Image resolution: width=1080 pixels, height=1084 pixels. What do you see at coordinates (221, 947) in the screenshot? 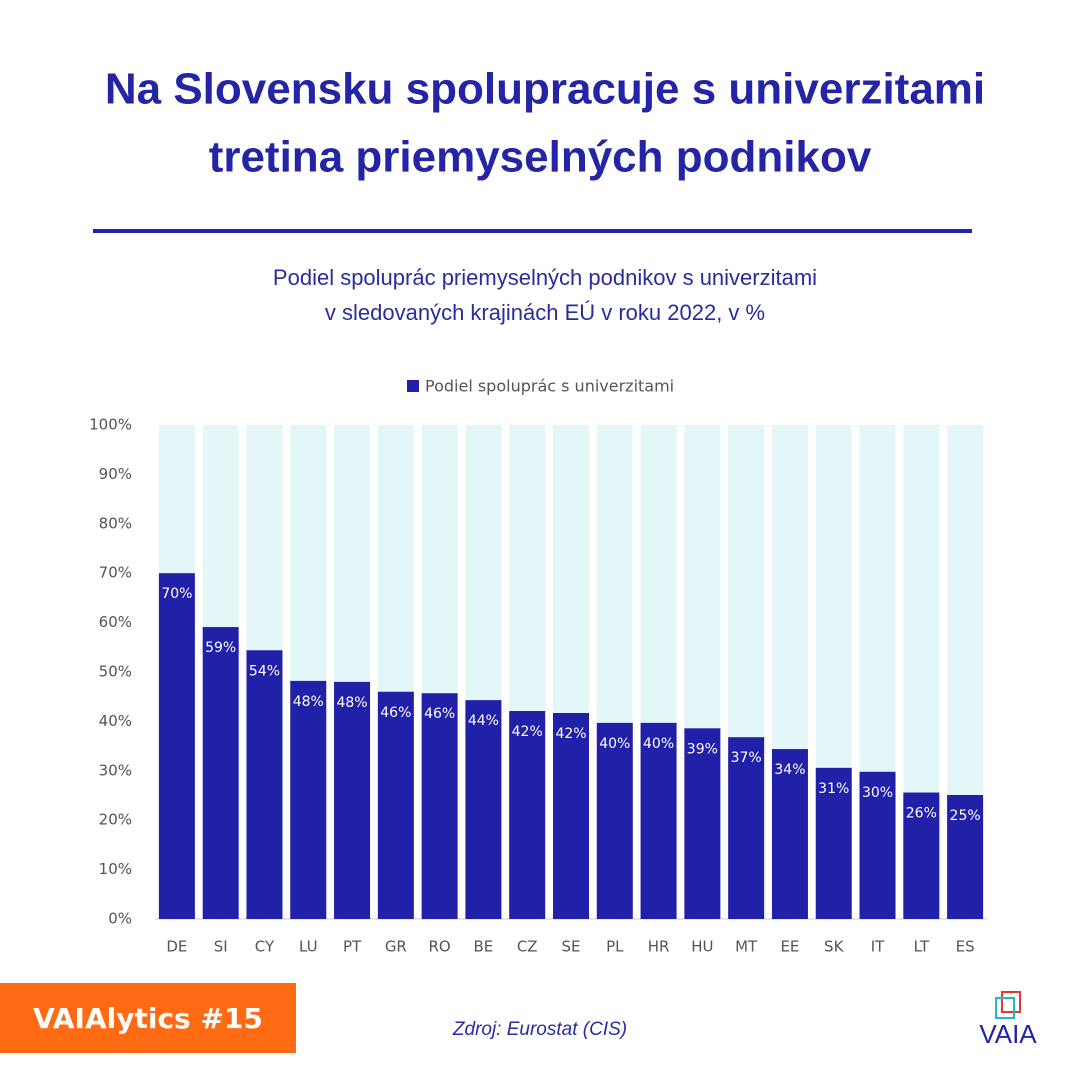
I see `x-tick-label: SI` at bounding box center [221, 947].